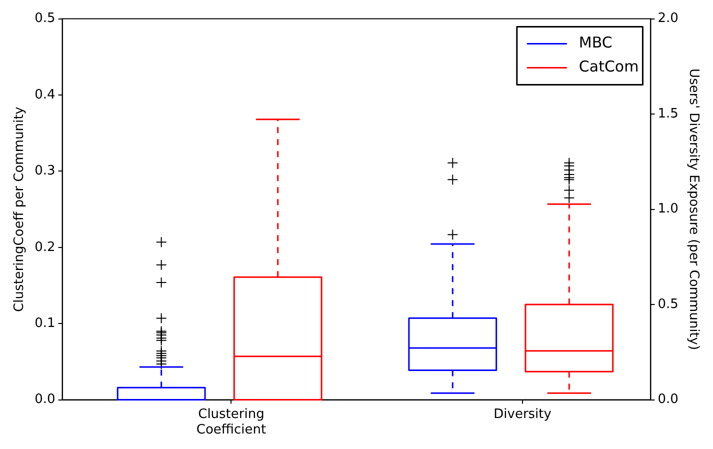 Image resolution: width=713 pixels, height=449 pixels. I want to click on x-tick-label: Clustering Coefficient, so click(231, 422).